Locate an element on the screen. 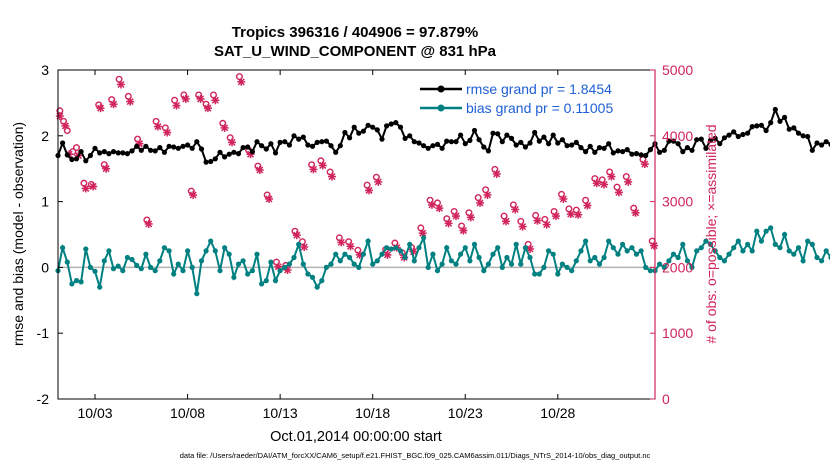 The height and width of the screenshot is (475, 830). x-axis-tick-label: 10/08 is located at coordinates (187, 413).